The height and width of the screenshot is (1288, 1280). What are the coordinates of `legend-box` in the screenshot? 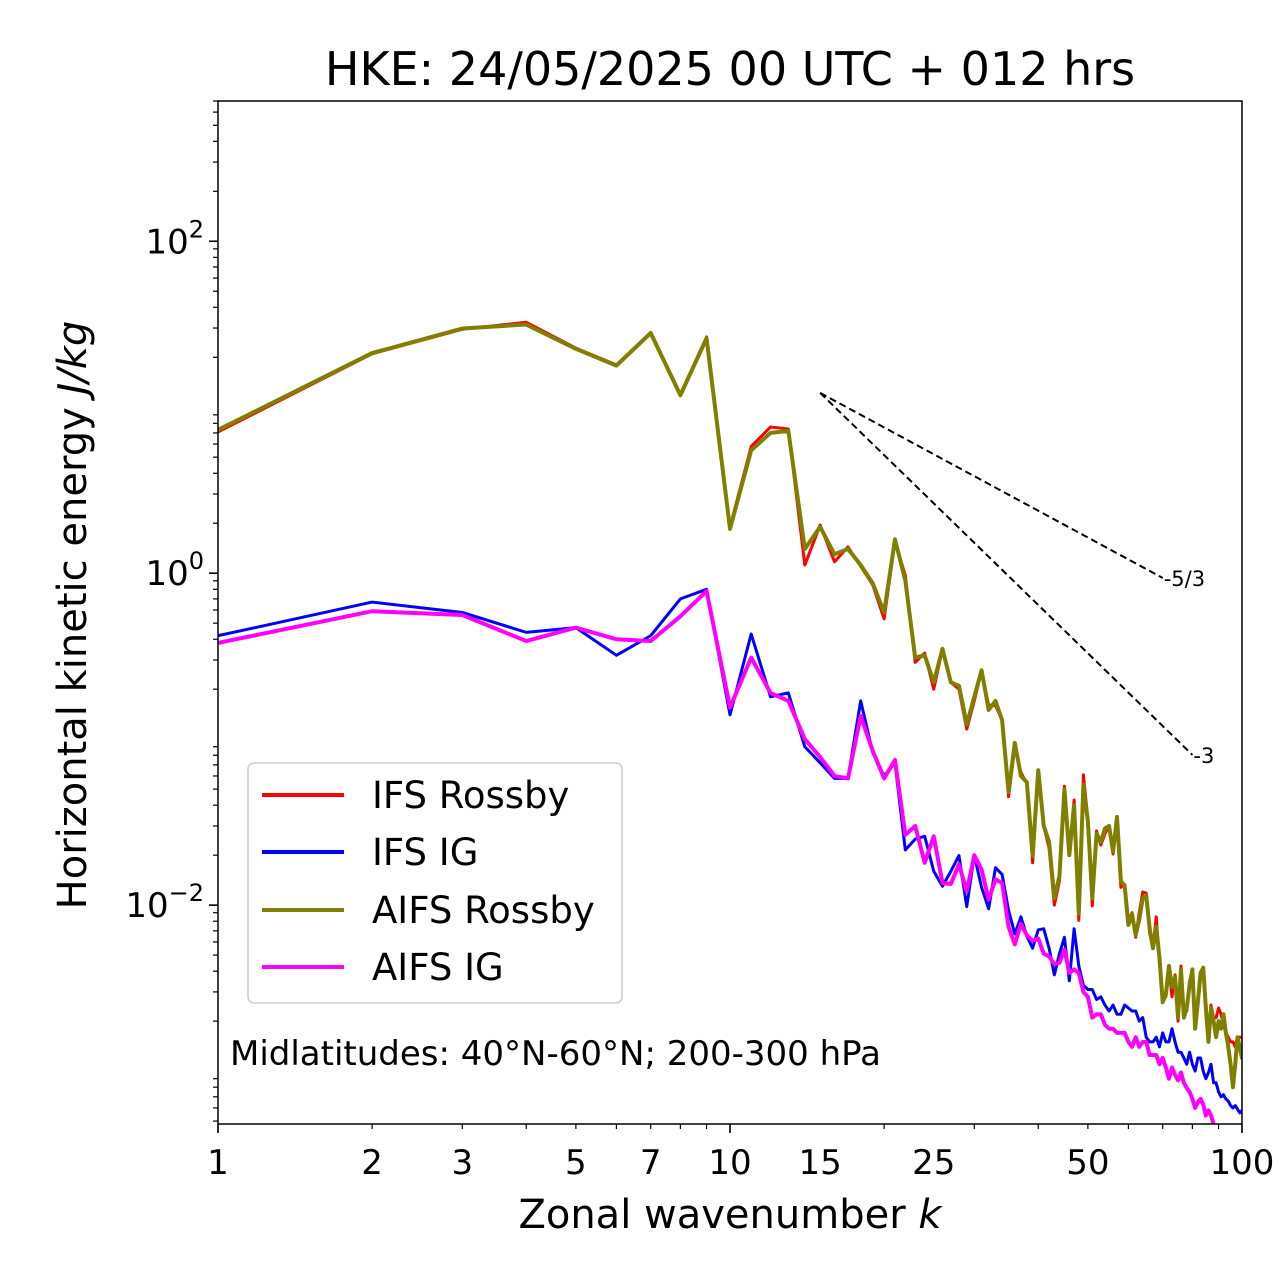 It's located at (435, 883).